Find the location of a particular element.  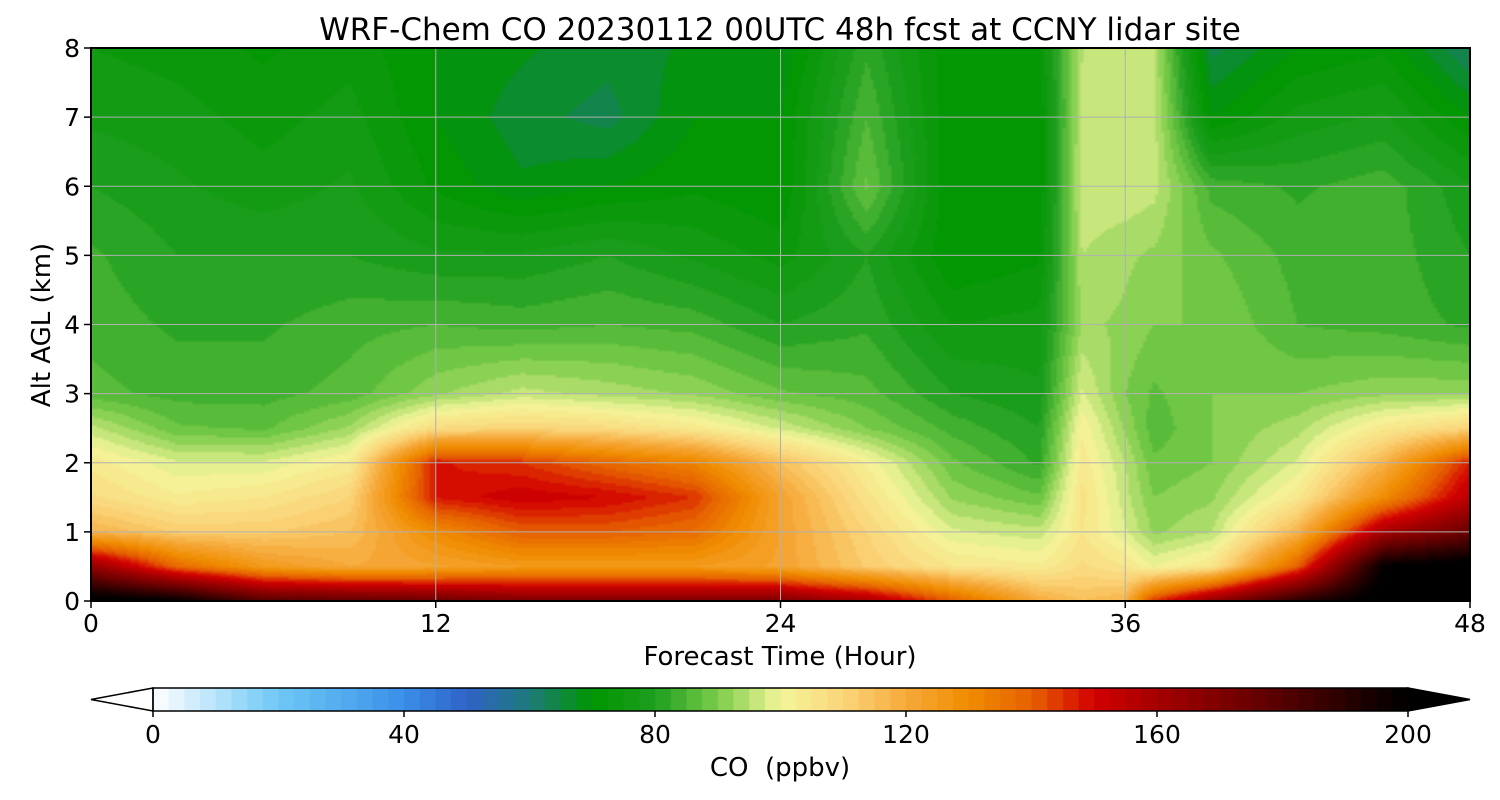

y-tick-label: 1 is located at coordinates (72, 532).